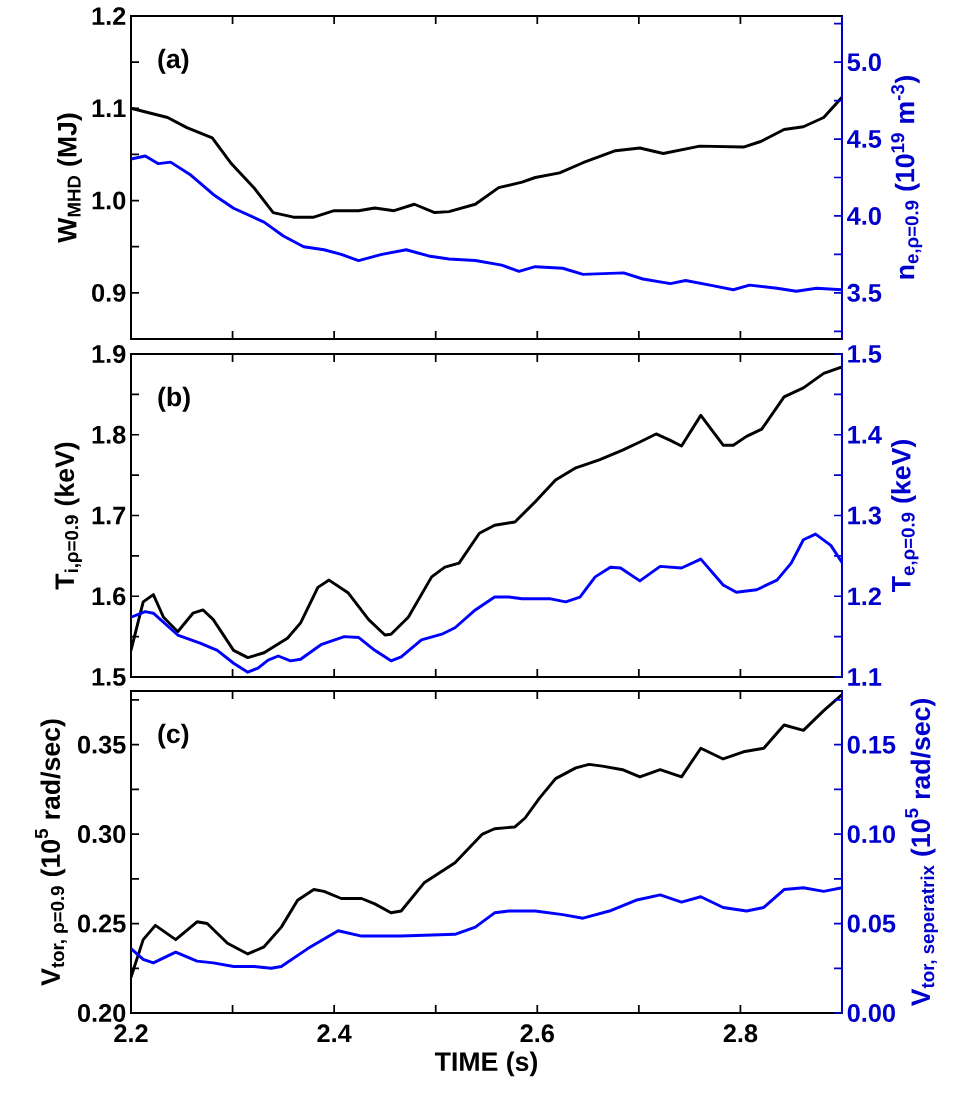  What do you see at coordinates (871, 834) in the screenshot?
I see `y2-tick-label: 0.10` at bounding box center [871, 834].